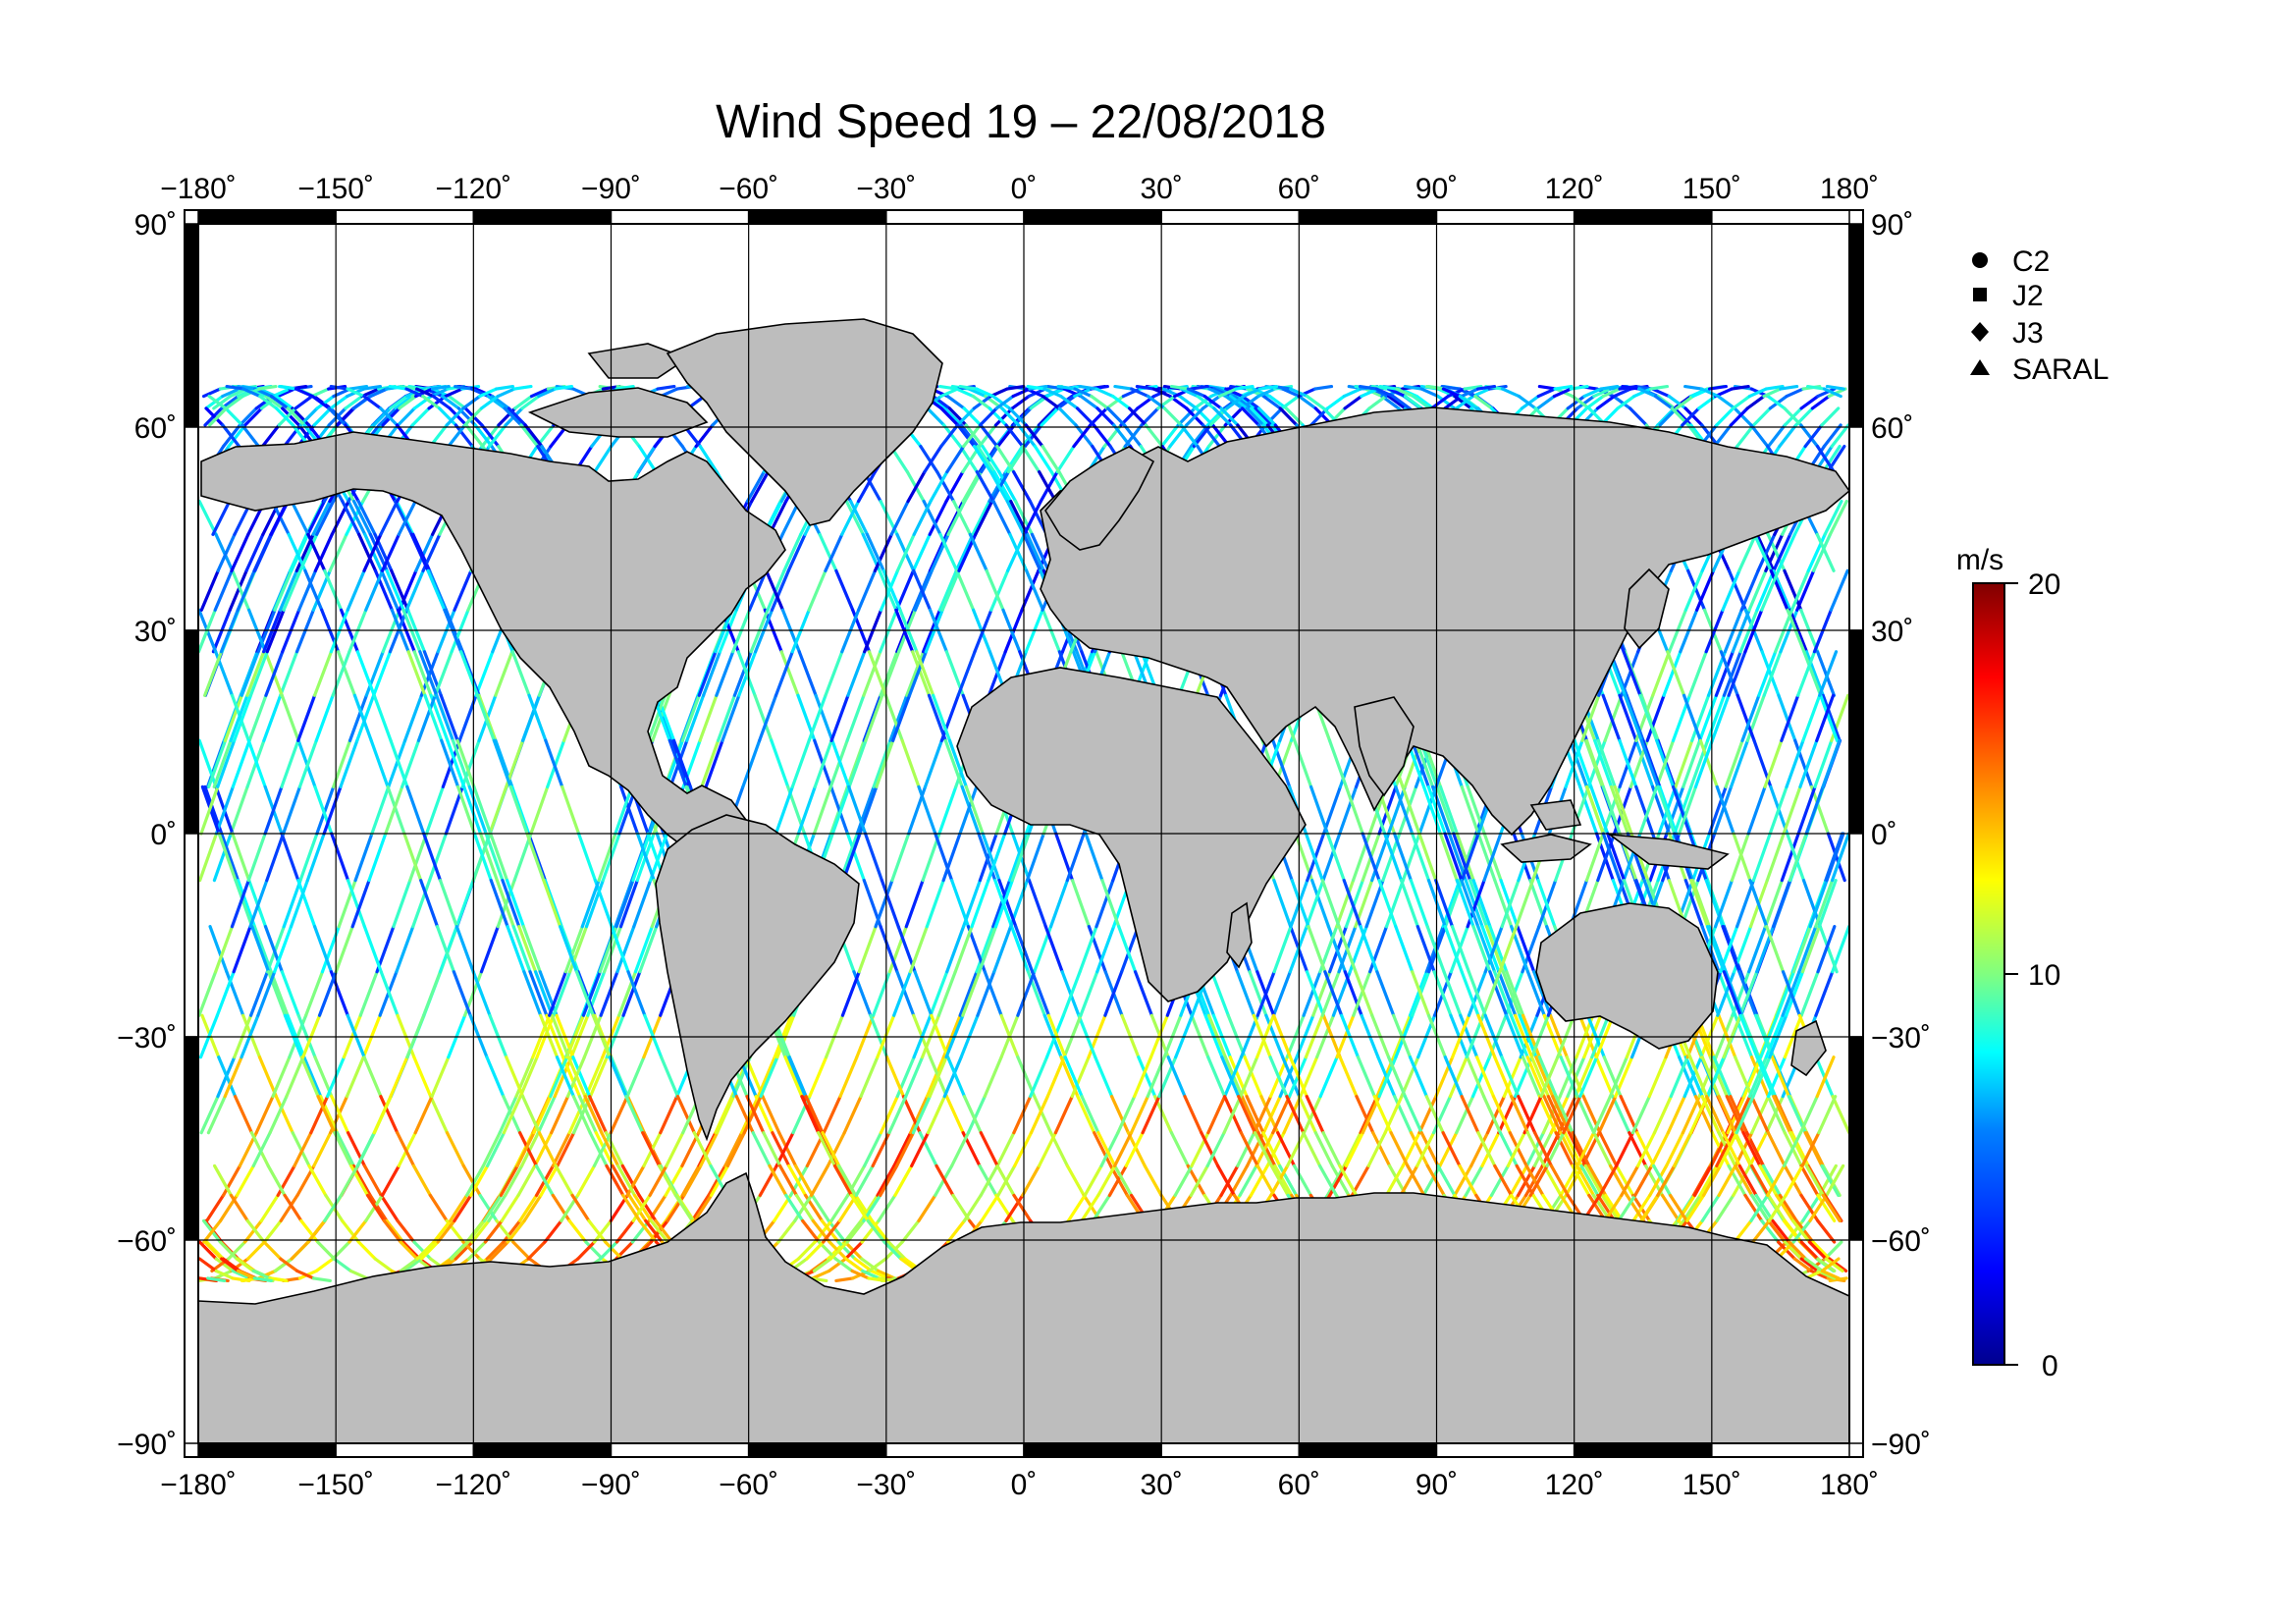 This screenshot has height=1623, width=2296. What do you see at coordinates (1161, 1485) in the screenshot?
I see `lon-tick-label-bottom: 30˚` at bounding box center [1161, 1485].